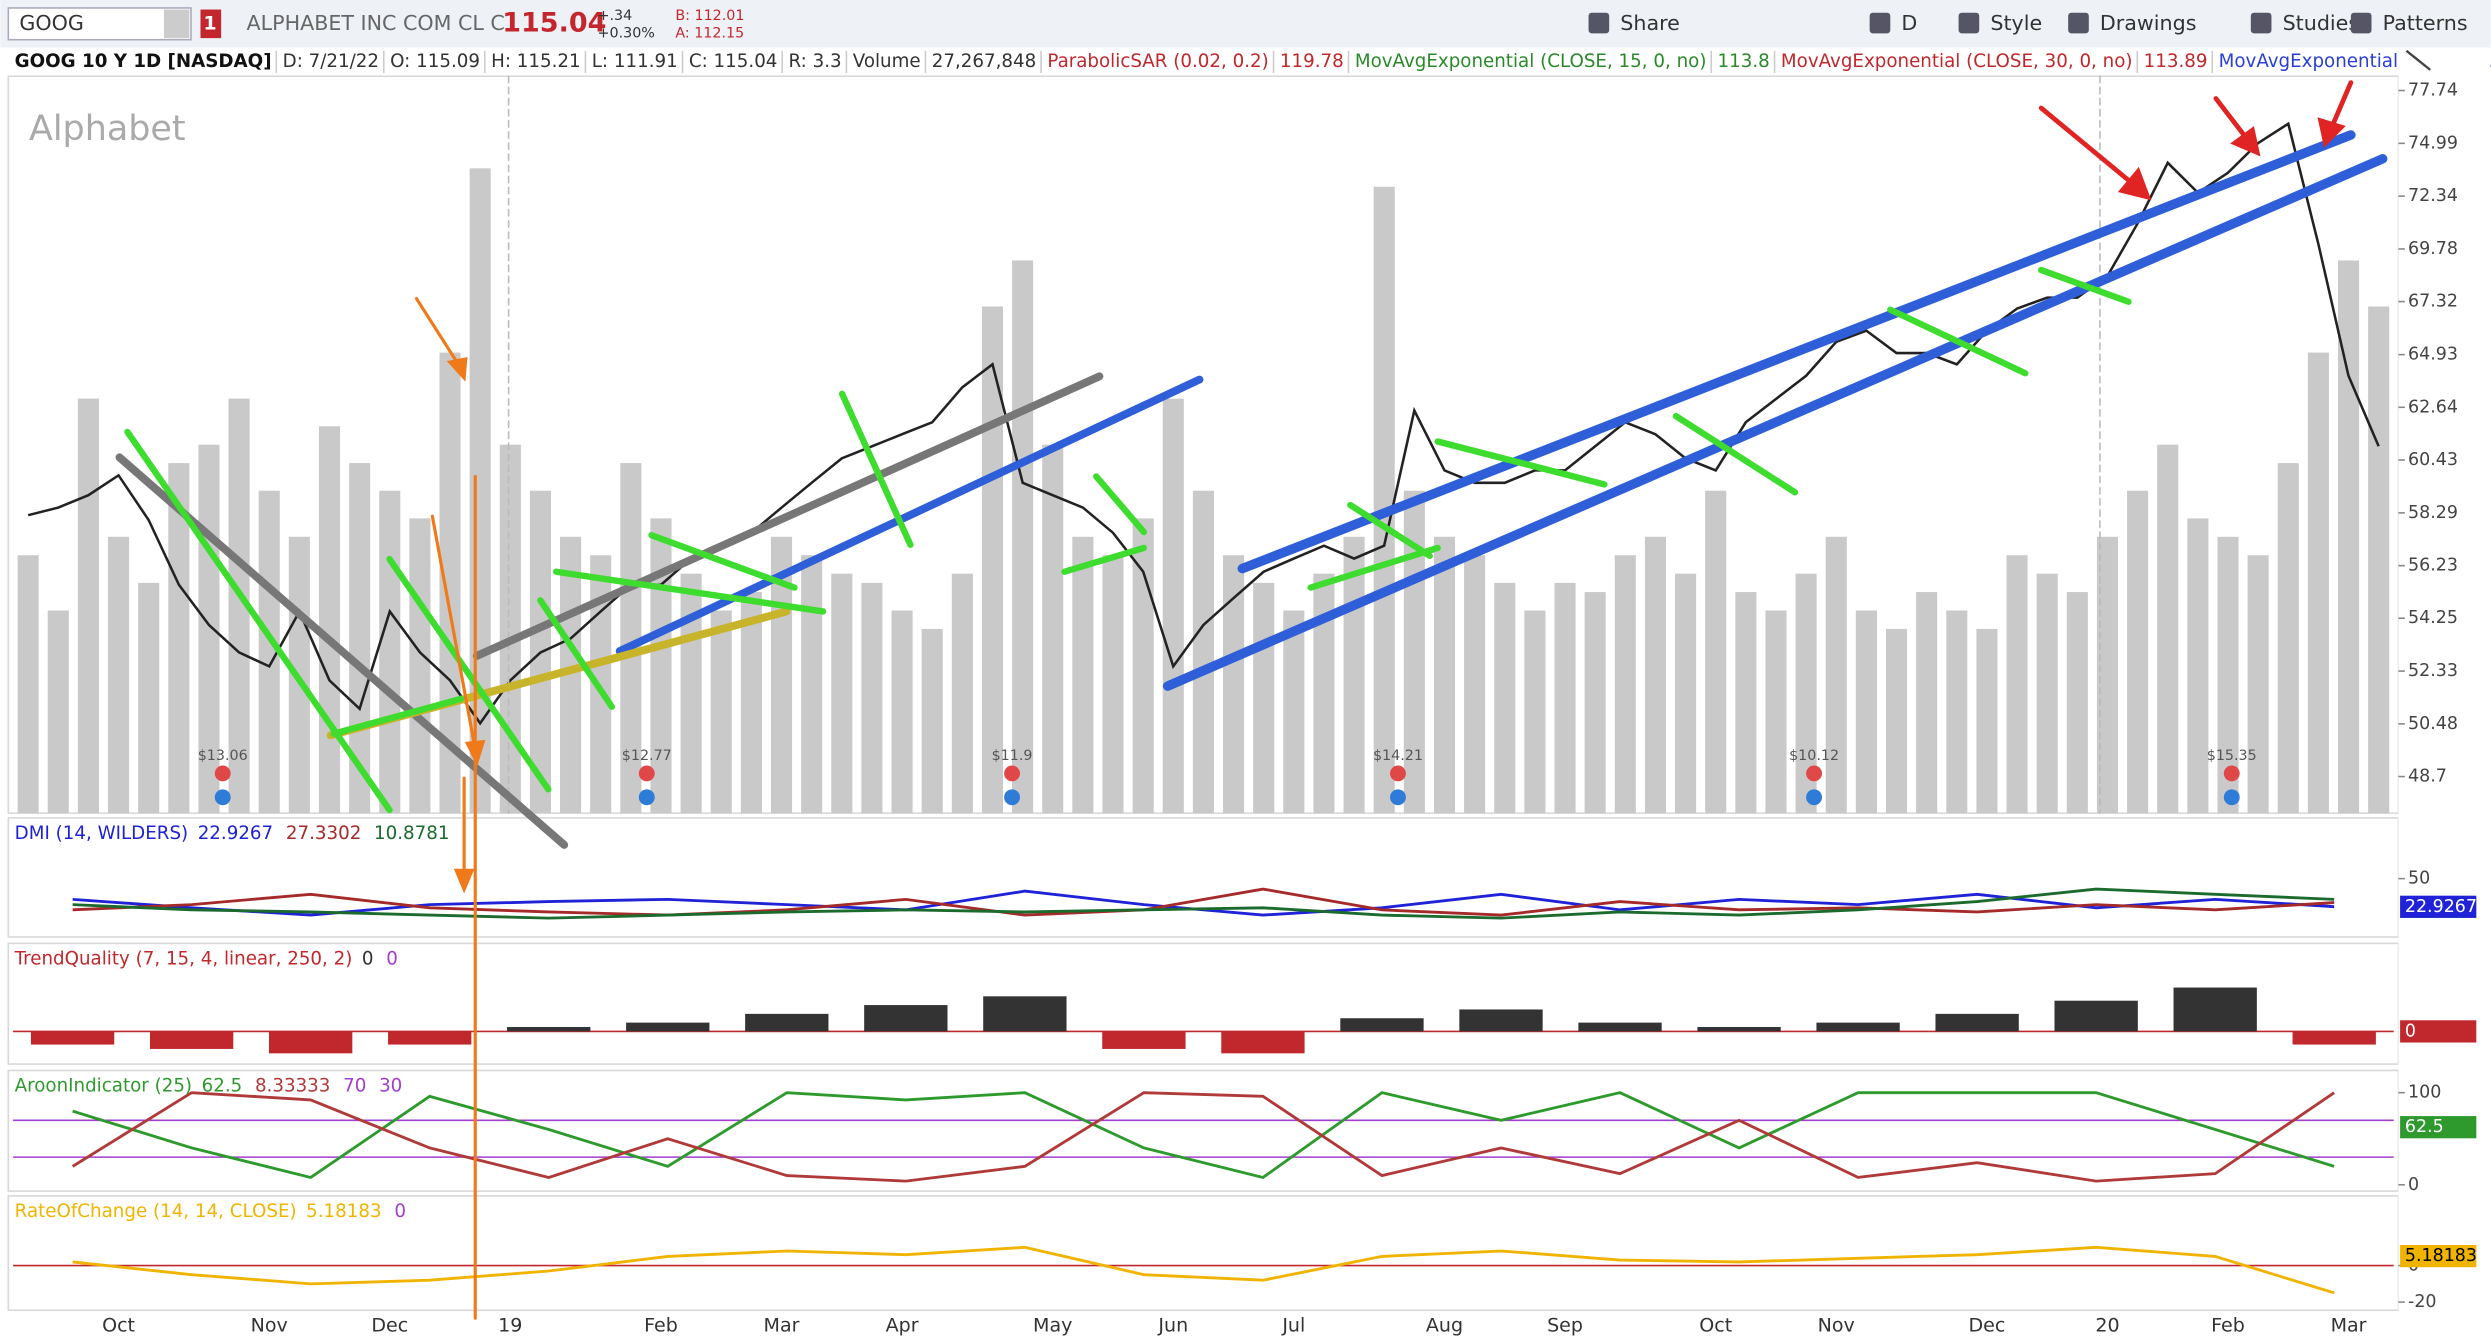 The height and width of the screenshot is (1342, 2491). What do you see at coordinates (2413, 1185) in the screenshot?
I see `y-tick-label: 0` at bounding box center [2413, 1185].